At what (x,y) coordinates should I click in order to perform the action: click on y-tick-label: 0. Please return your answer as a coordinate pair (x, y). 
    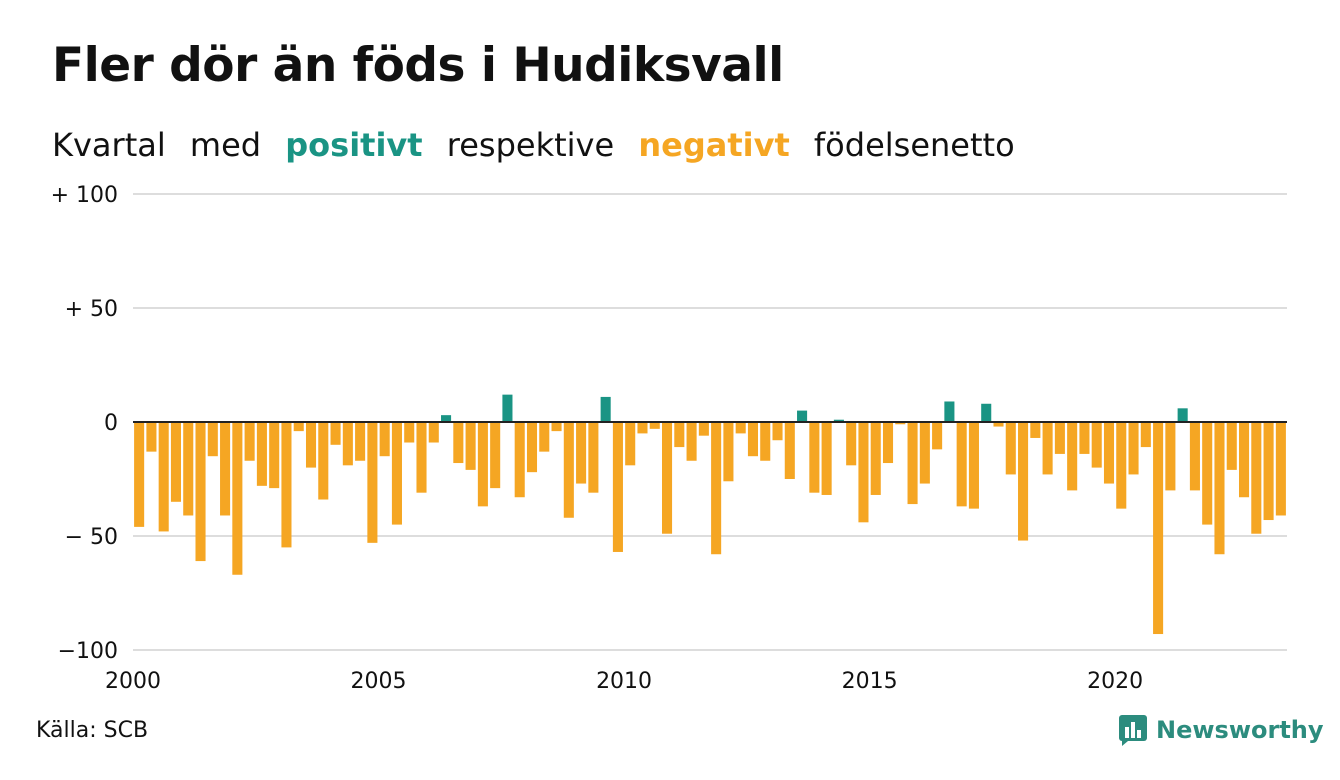
    Looking at the image, I should click on (111, 423).